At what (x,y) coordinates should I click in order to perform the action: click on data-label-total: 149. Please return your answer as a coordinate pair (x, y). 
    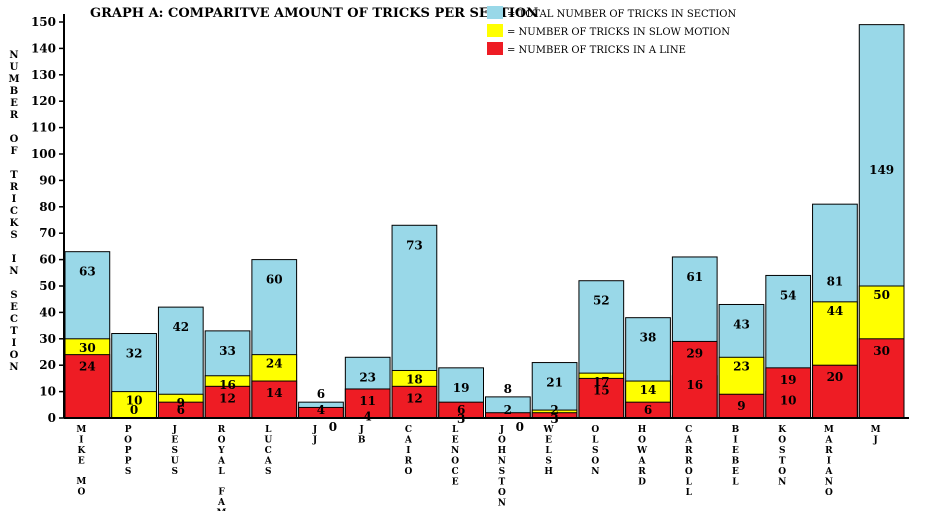
    Looking at the image, I should click on (881, 170).